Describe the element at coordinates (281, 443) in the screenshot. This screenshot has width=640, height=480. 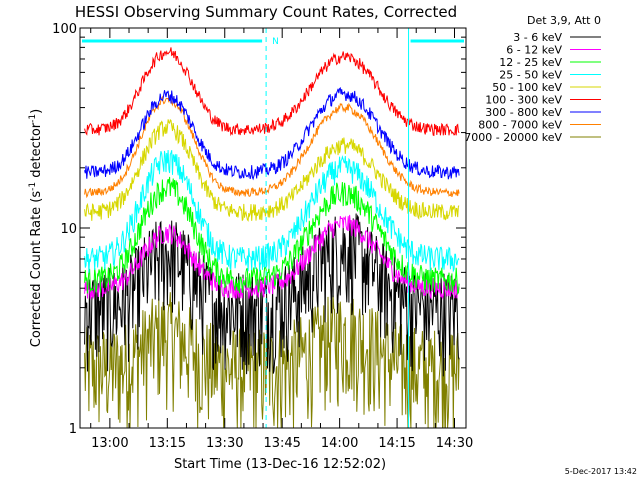
I see `x-tick-label: 13:45` at that location.